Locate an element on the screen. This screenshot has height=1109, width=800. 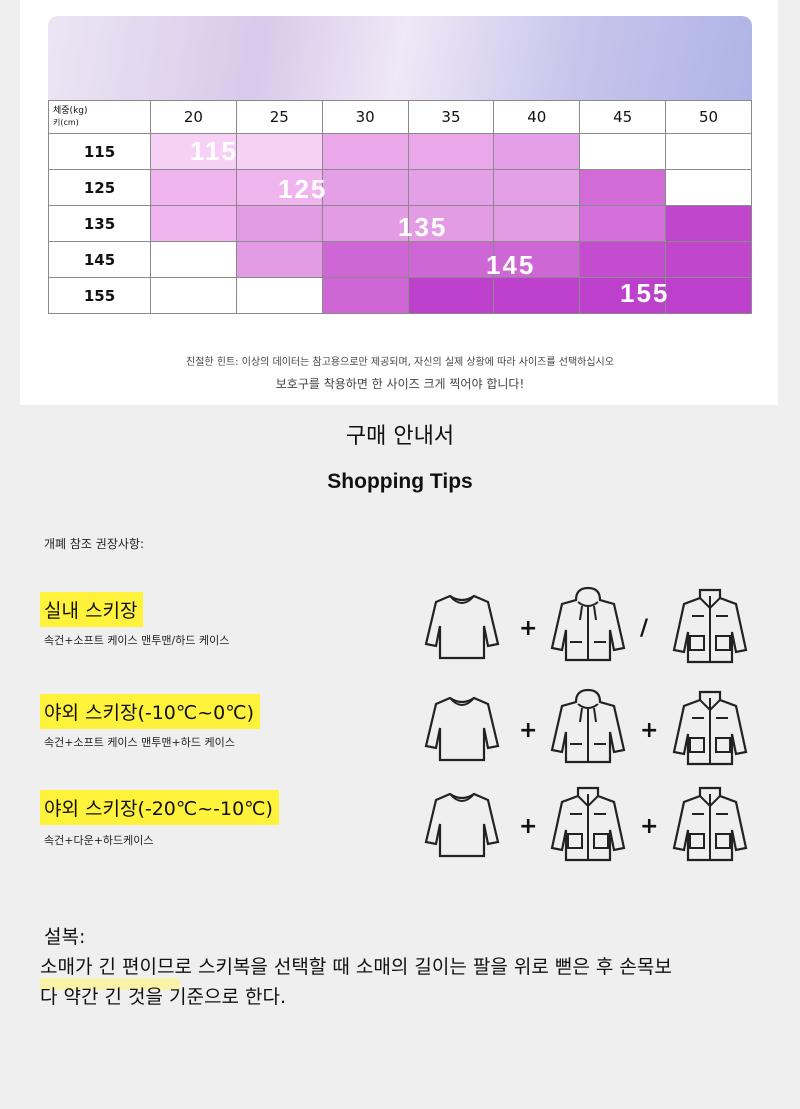
column-header: 45 is located at coordinates (623, 117).